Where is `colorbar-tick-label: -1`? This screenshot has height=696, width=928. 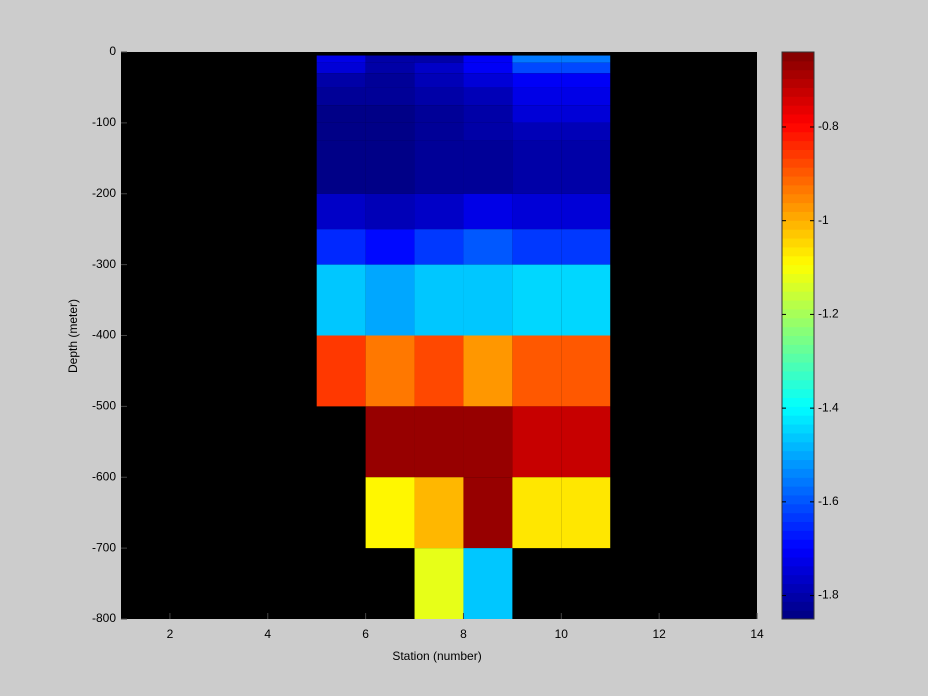
colorbar-tick-label: -1 is located at coordinates (823, 220).